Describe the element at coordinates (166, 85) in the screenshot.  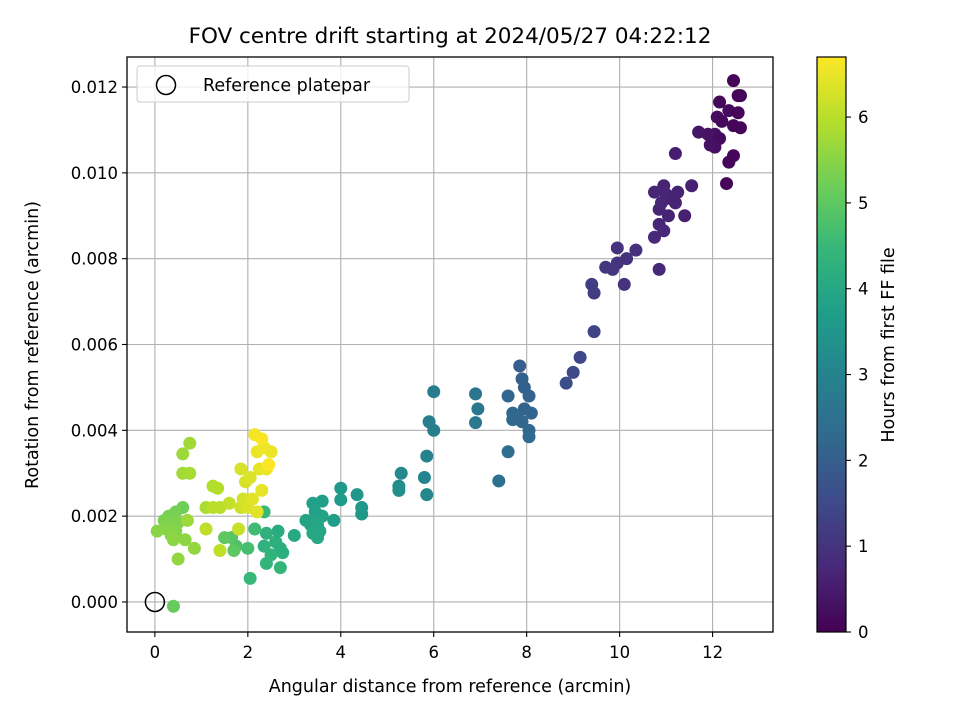
I see `legend-marker-open-circle` at that location.